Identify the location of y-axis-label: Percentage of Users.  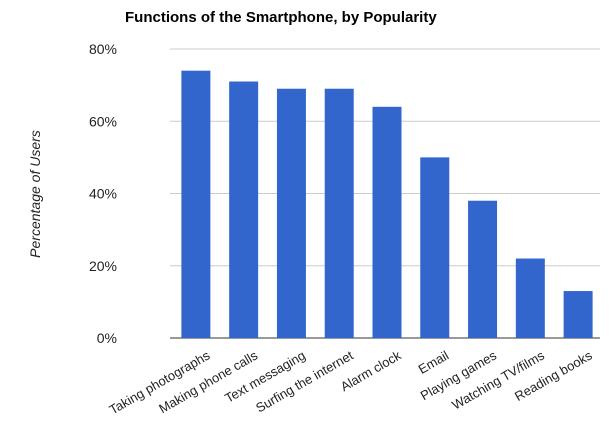
(35, 194).